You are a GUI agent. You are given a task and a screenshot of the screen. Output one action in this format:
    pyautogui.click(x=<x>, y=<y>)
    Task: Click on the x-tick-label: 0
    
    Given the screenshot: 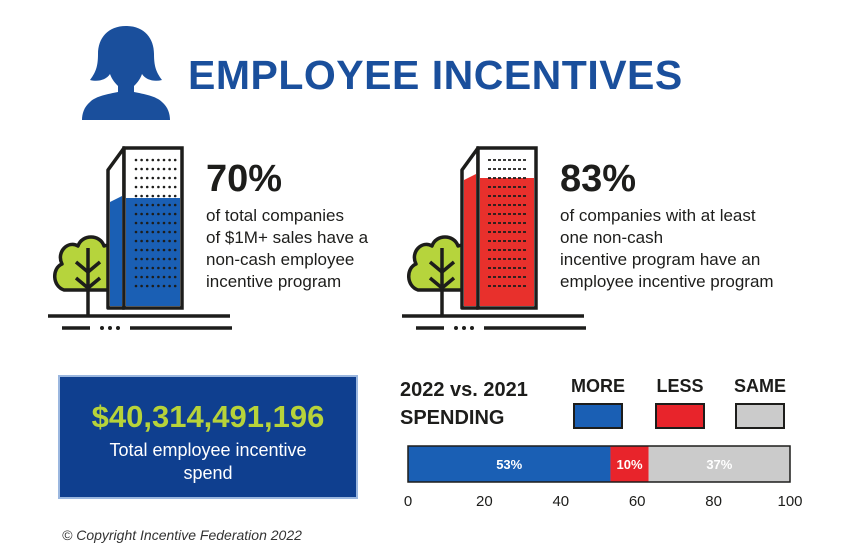 What is the action you would take?
    pyautogui.click(x=408, y=501)
    